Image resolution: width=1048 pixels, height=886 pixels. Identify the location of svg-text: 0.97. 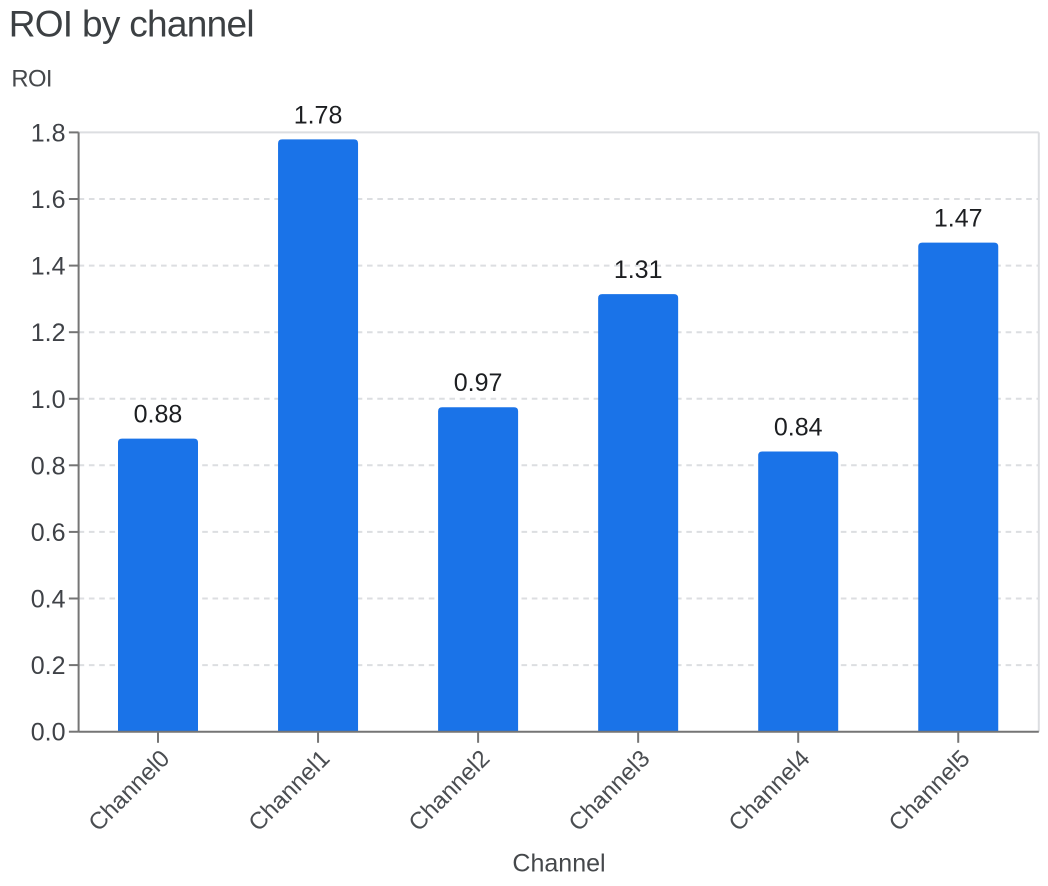
(478, 383).